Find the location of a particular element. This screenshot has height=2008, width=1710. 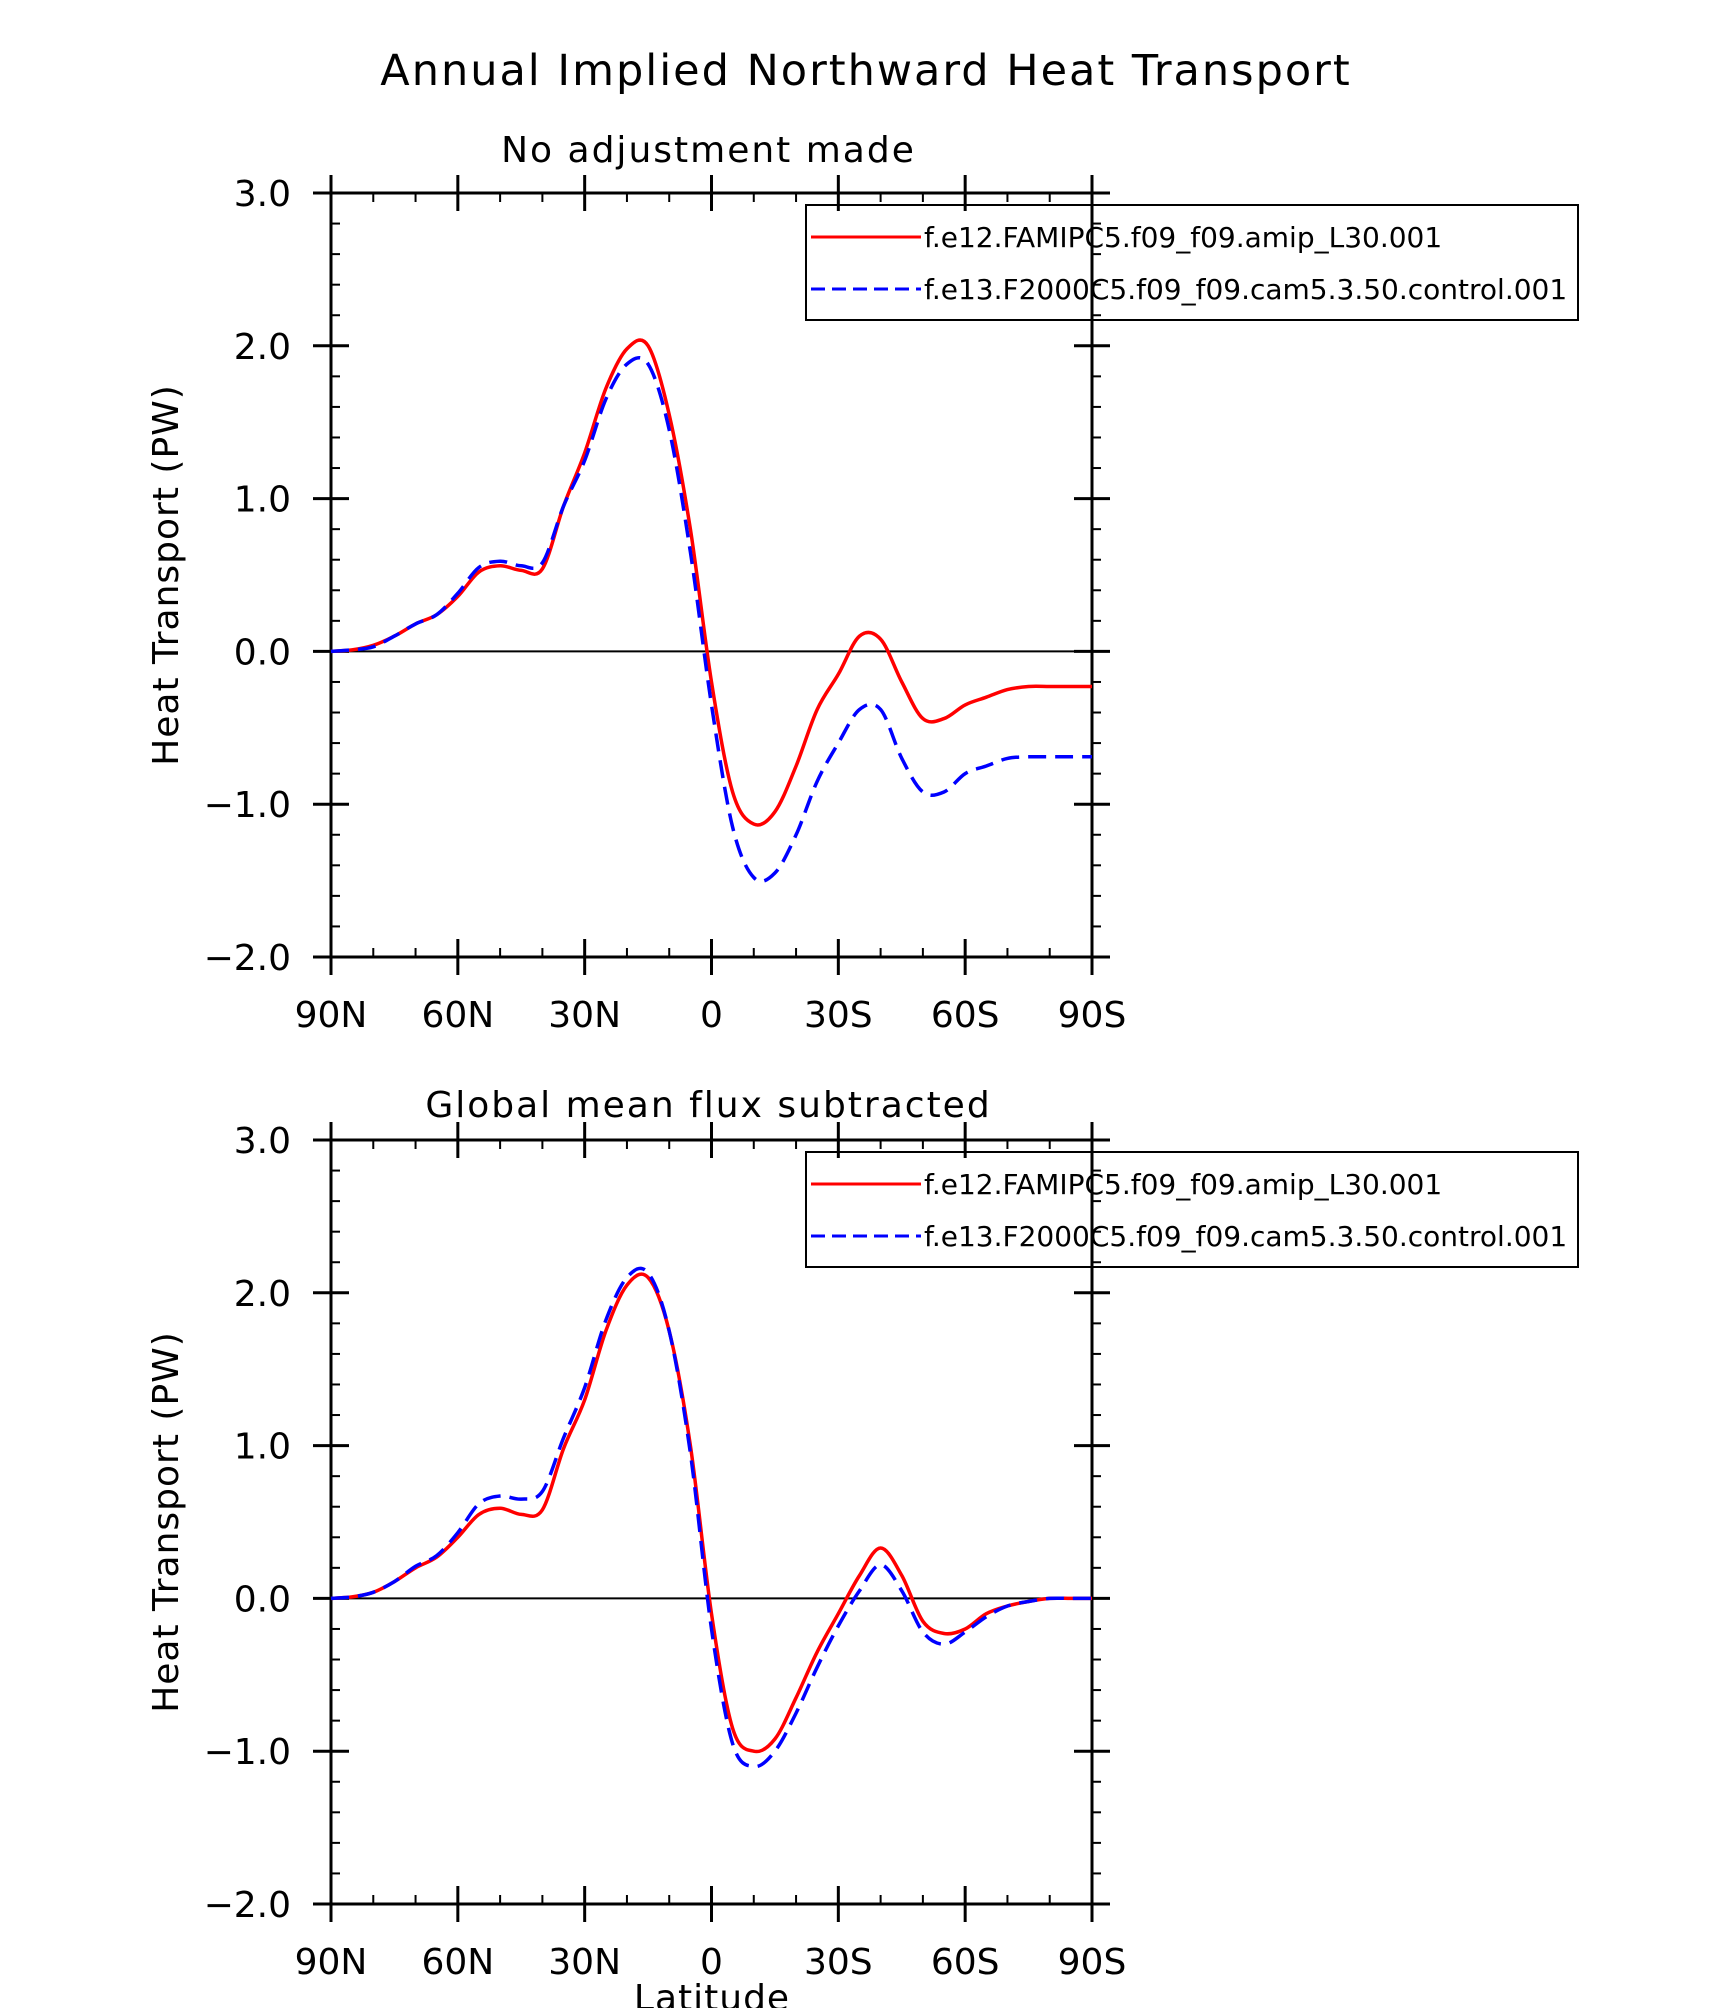

panel-title: No adjustment made is located at coordinates (708, 150).